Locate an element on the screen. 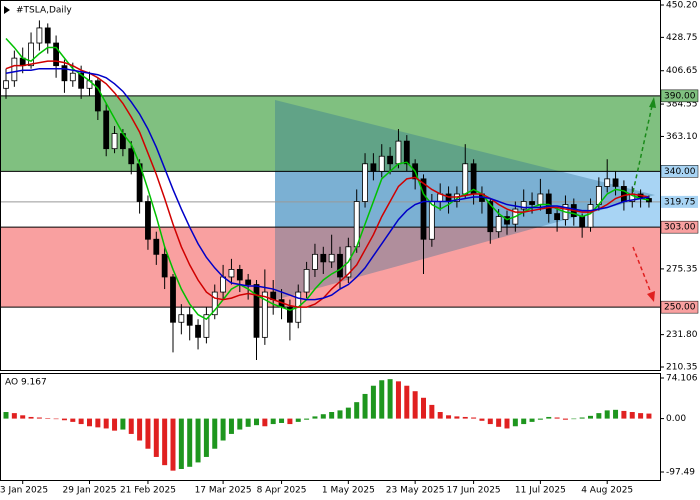 This screenshot has width=700, height=500. title-icon is located at coordinates (7, 10).